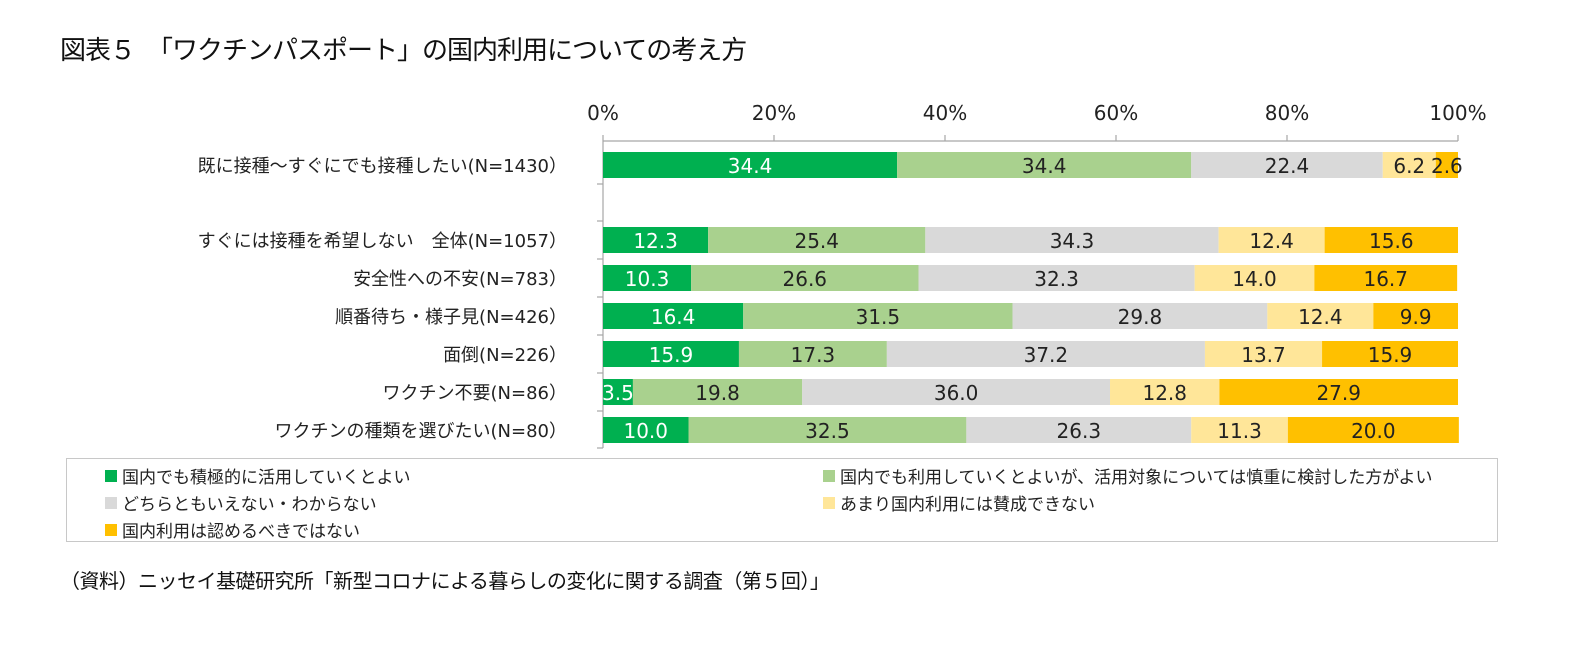 This screenshot has height=650, width=1596. I want to click on data-label: 26.6, so click(805, 279).